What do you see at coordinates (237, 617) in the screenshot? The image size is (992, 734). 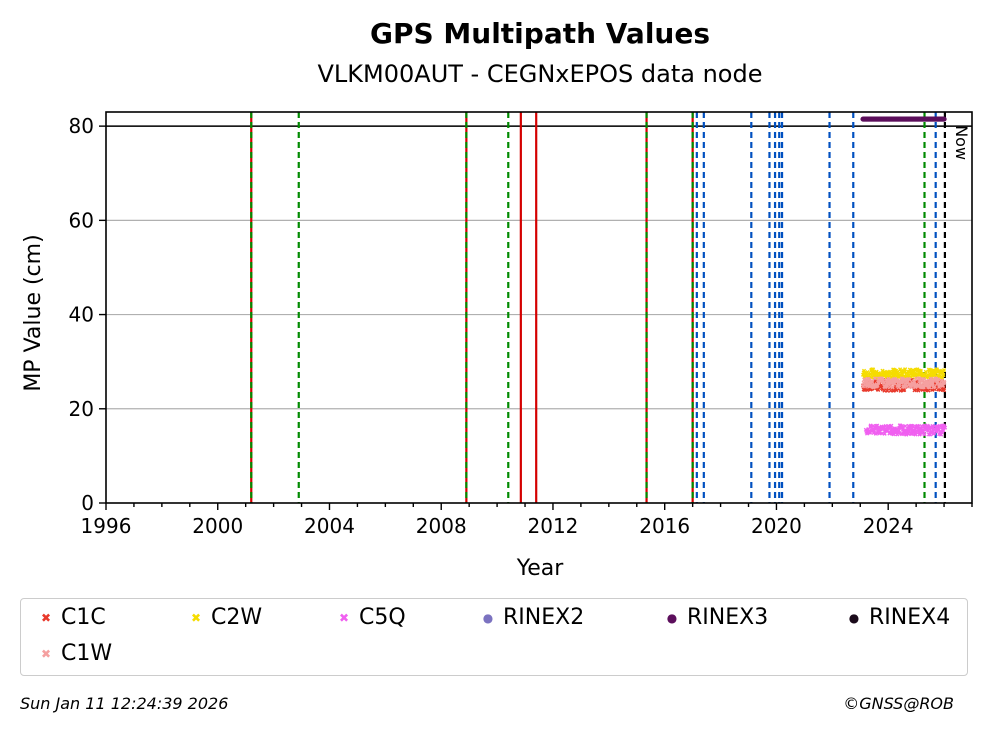 I see `legend-label-c2w: C2W` at bounding box center [237, 617].